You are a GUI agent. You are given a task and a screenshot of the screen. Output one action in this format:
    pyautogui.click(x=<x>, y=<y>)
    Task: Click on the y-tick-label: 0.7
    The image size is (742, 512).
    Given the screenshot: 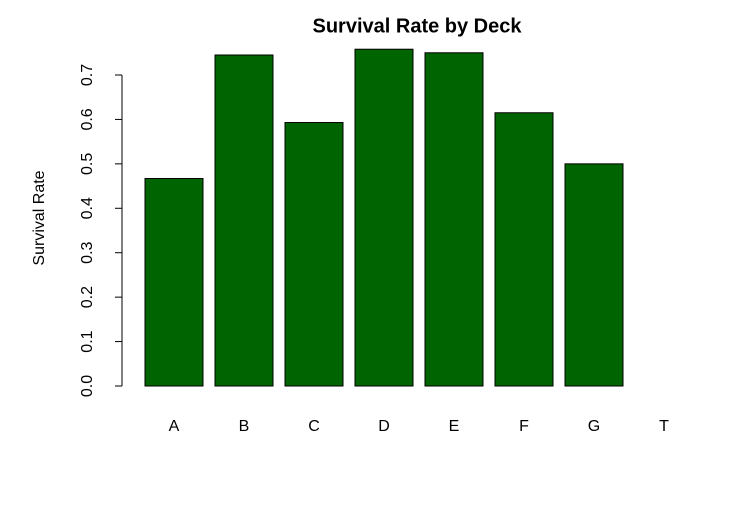 What is the action you would take?
    pyautogui.click(x=87, y=75)
    